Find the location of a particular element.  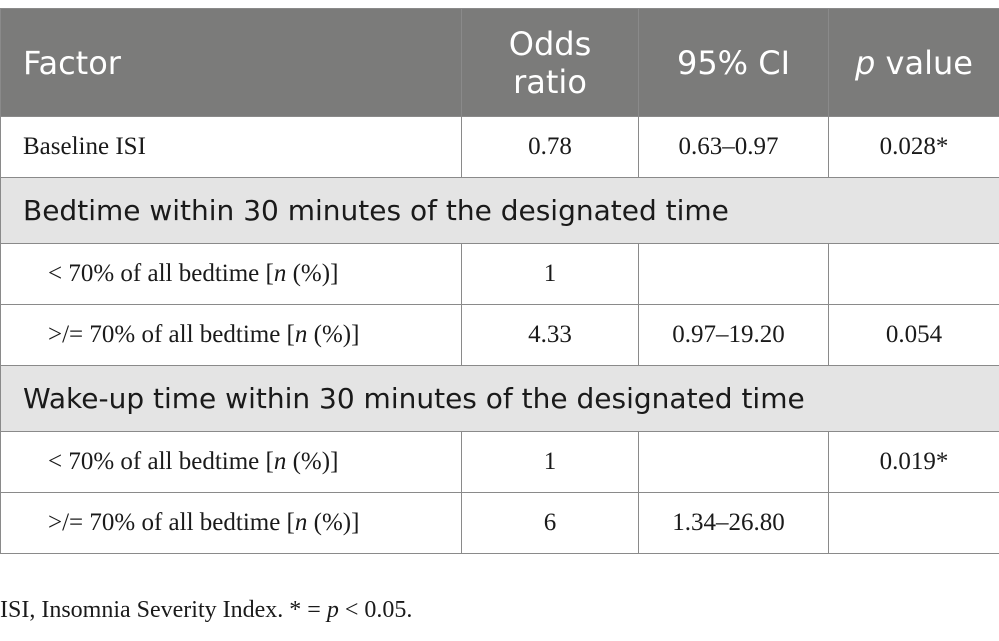

row-odds-ratio: 6 is located at coordinates (550, 523).